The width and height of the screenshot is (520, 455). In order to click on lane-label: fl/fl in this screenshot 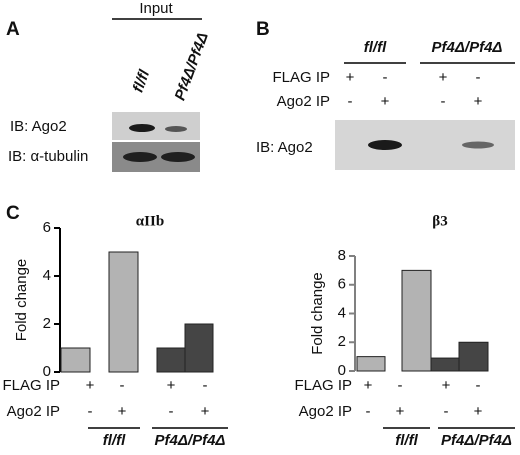, I will do `click(142, 81)`.